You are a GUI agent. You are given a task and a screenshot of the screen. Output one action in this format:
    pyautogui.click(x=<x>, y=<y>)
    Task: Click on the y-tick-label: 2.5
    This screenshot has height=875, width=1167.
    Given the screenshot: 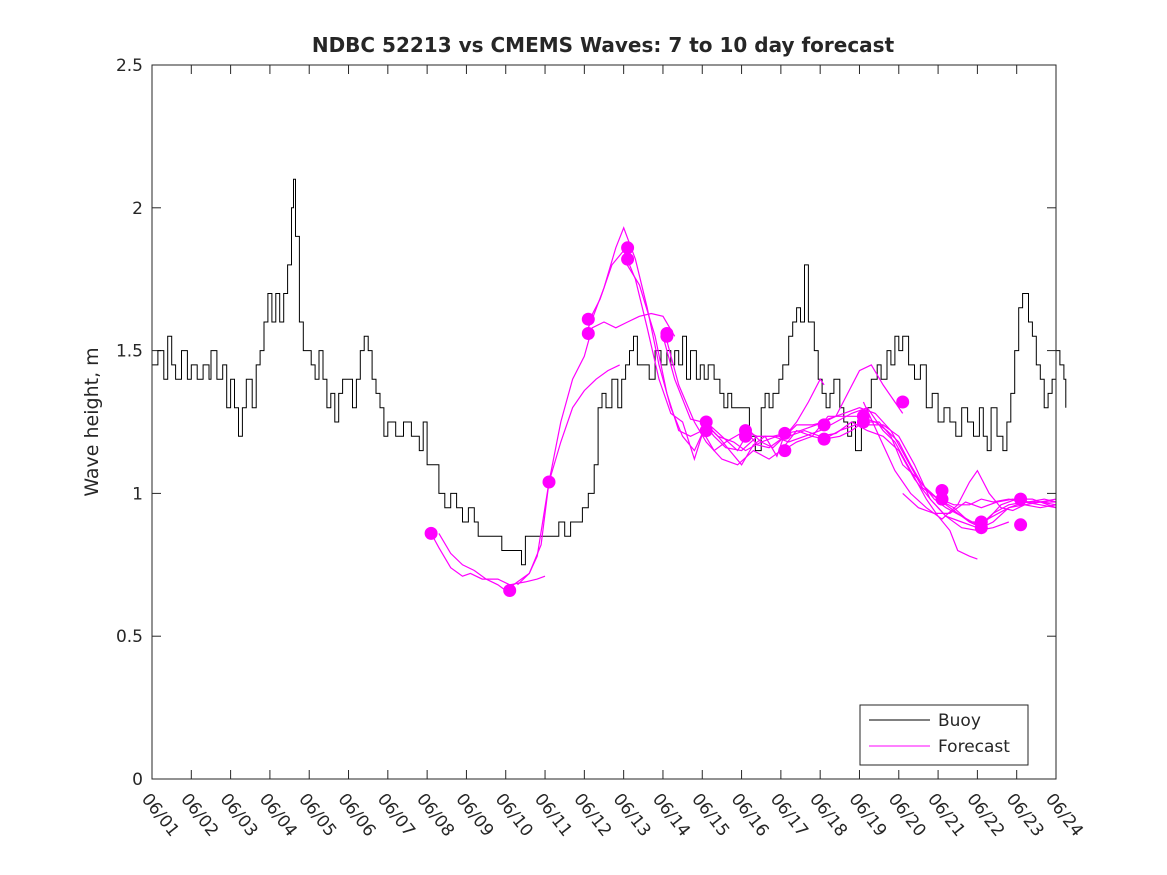 What is the action you would take?
    pyautogui.click(x=129, y=66)
    